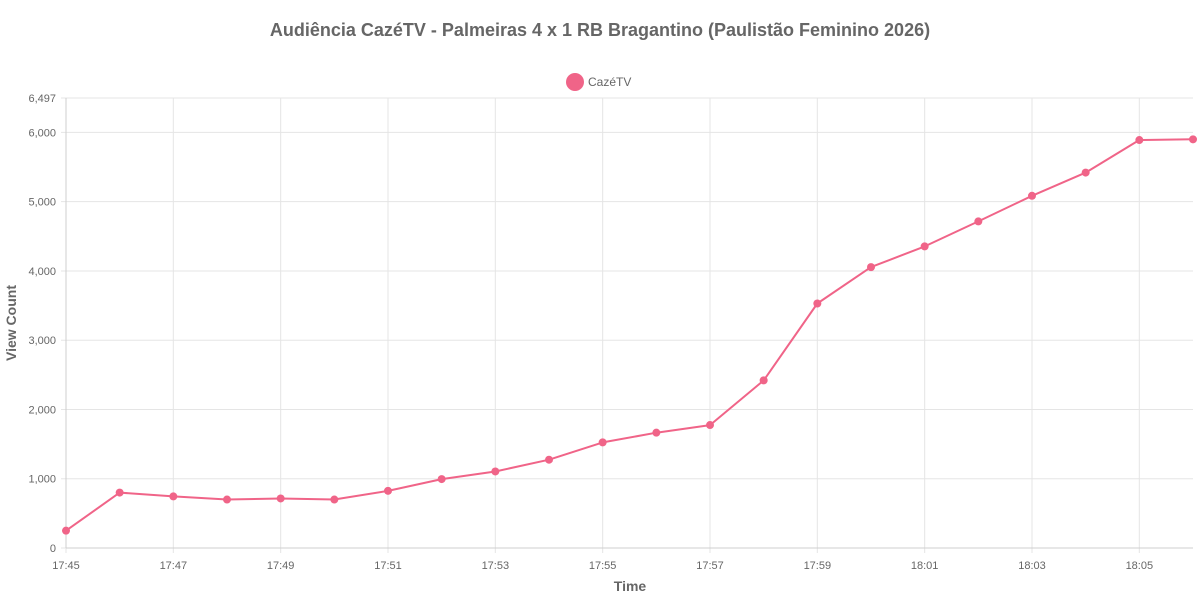 The height and width of the screenshot is (600, 1200). Describe the element at coordinates (174, 566) in the screenshot. I see `x-tick-label: 17:47` at that location.